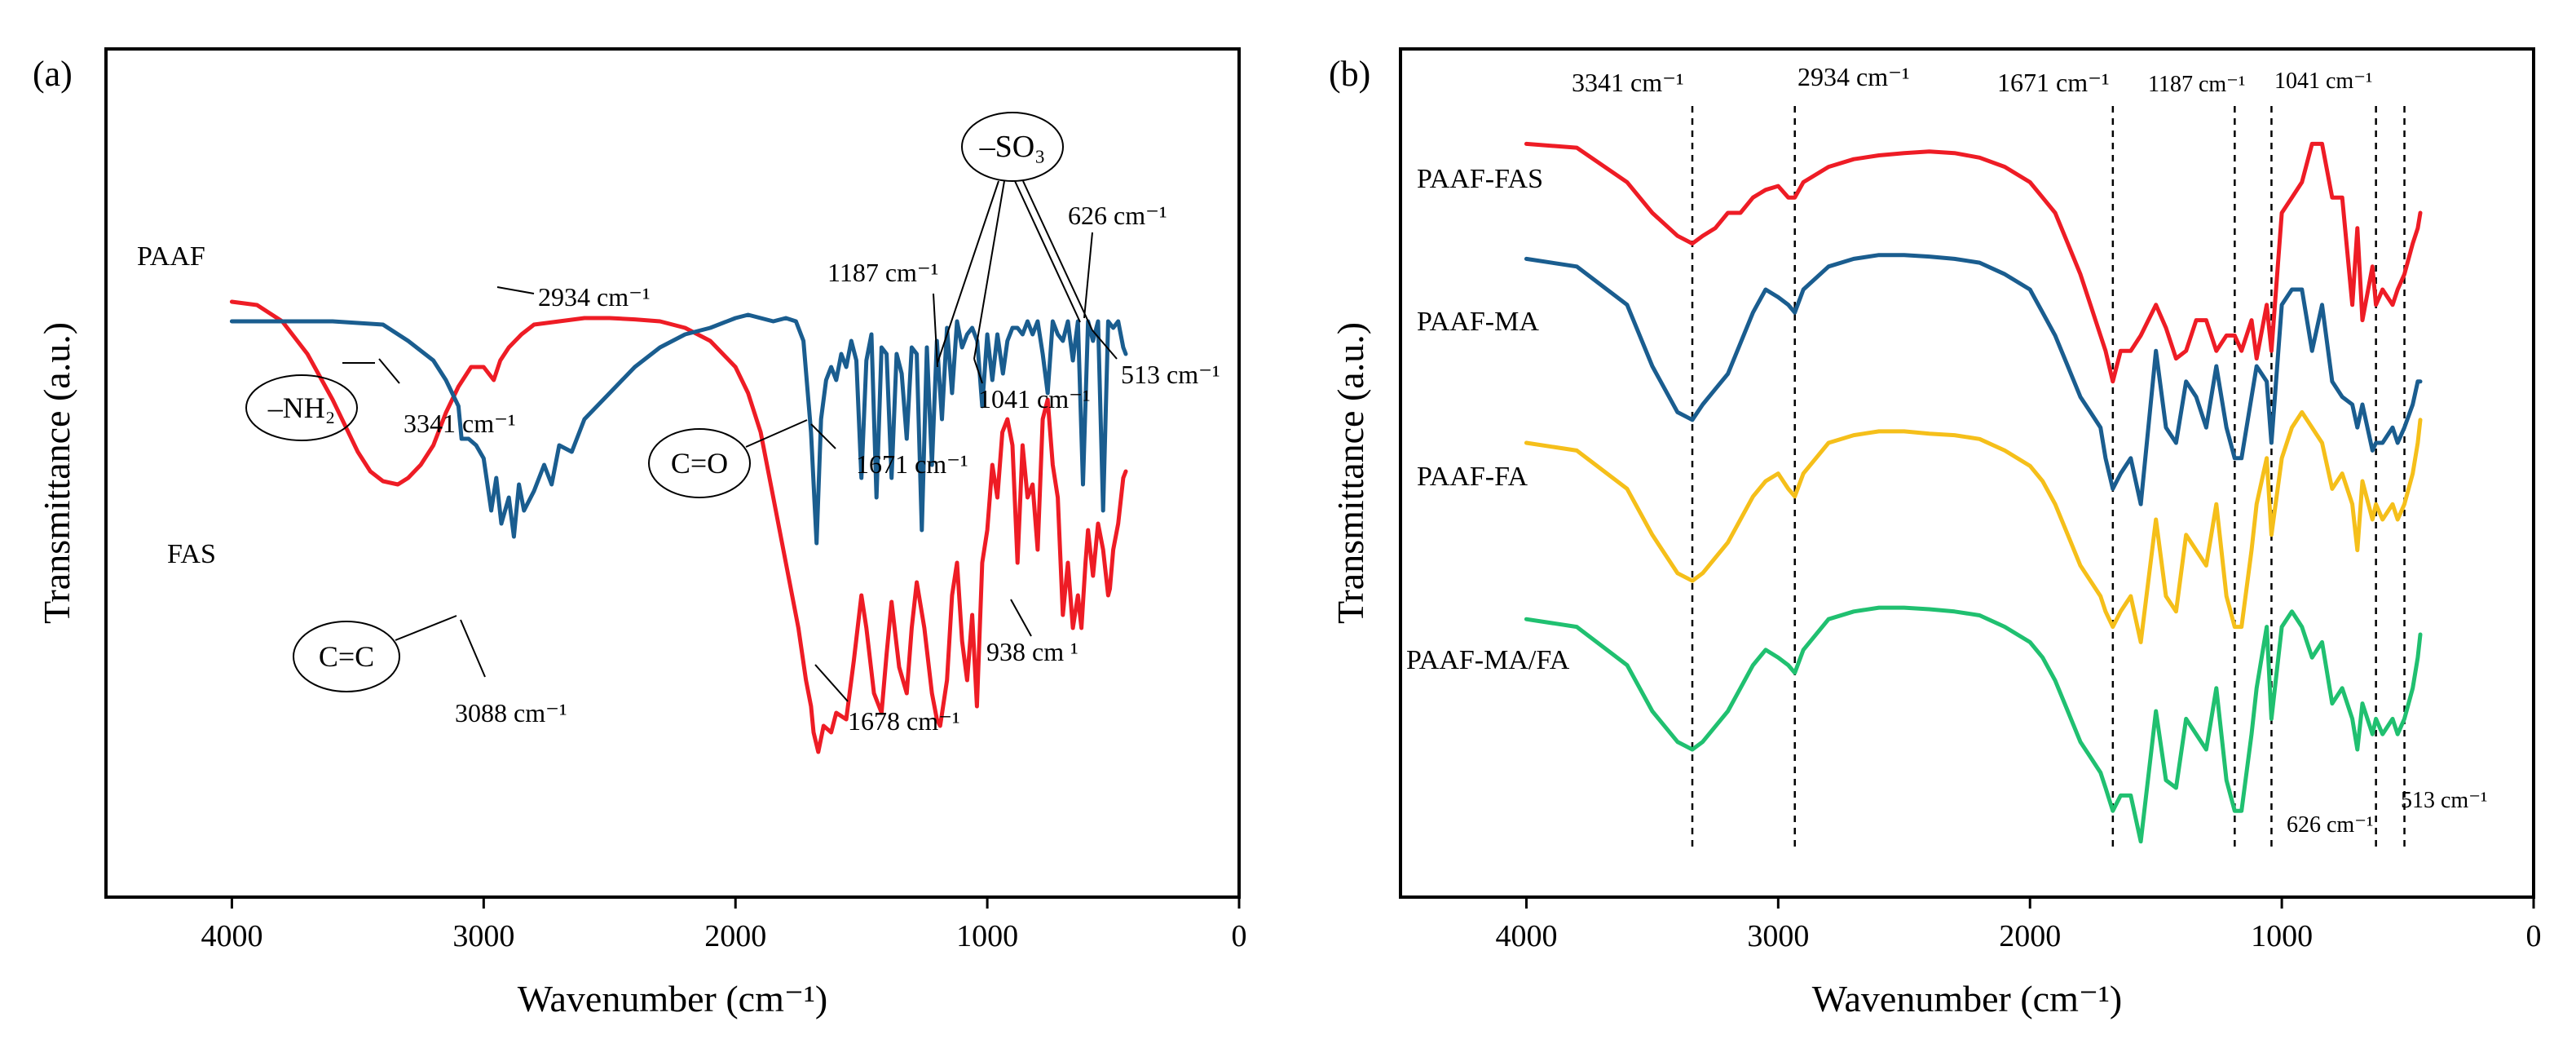 This screenshot has height=1048, width=2576. What do you see at coordinates (735, 936) in the screenshot?
I see `x-tick-label-0-2000: 2000` at bounding box center [735, 936].